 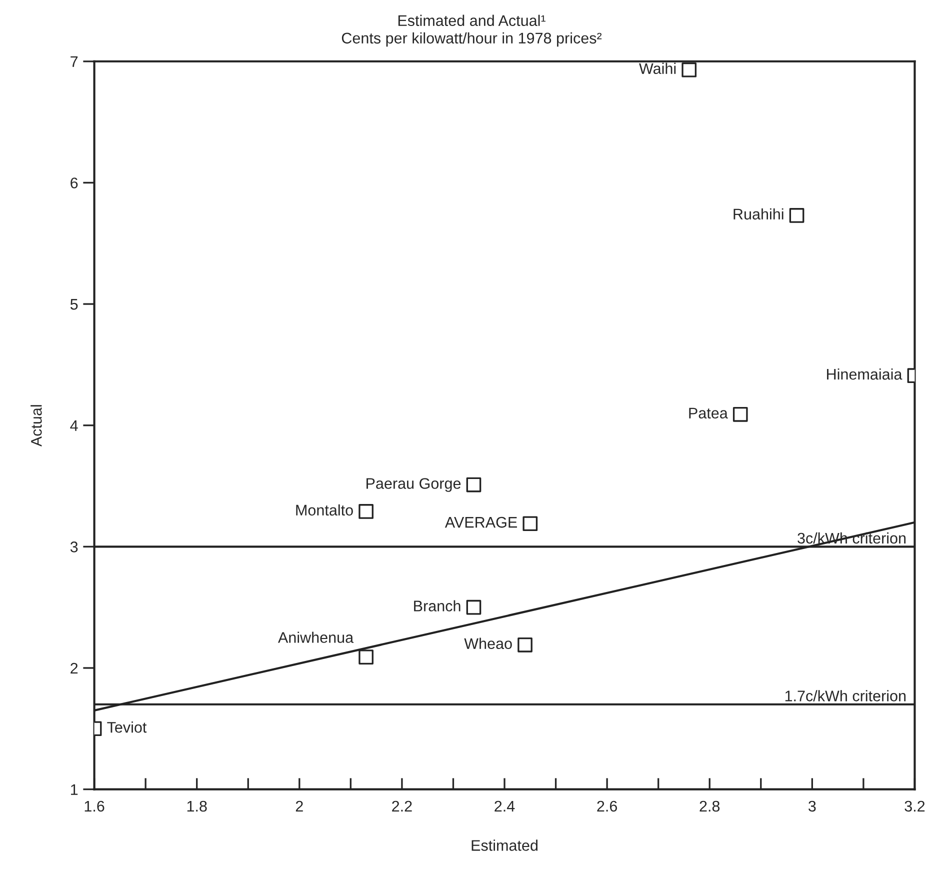 I want to click on x-tick-label: 2.6, so click(x=607, y=806).